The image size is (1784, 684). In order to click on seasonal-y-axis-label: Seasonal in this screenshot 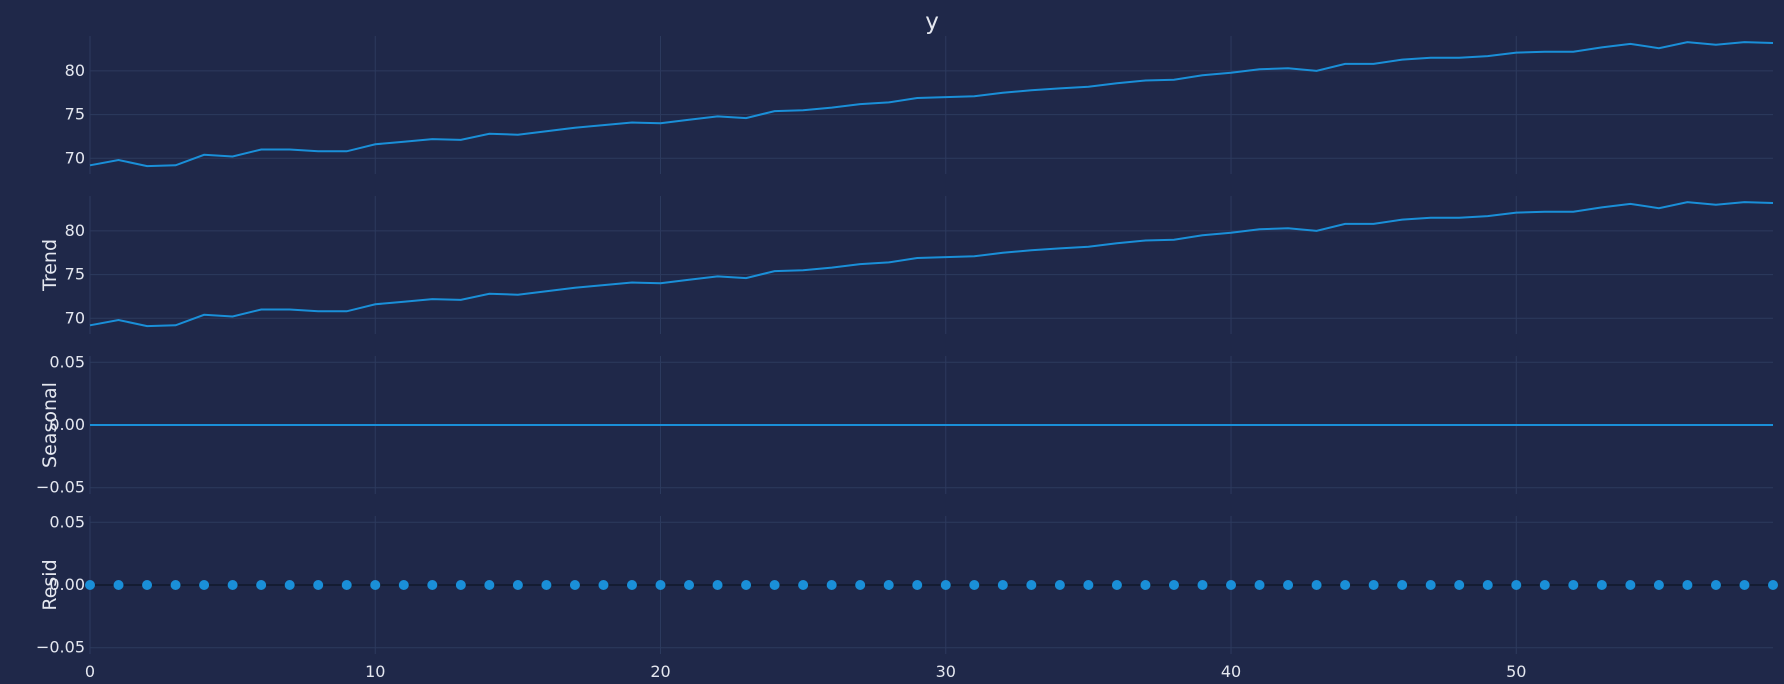, I will do `click(50, 425)`.